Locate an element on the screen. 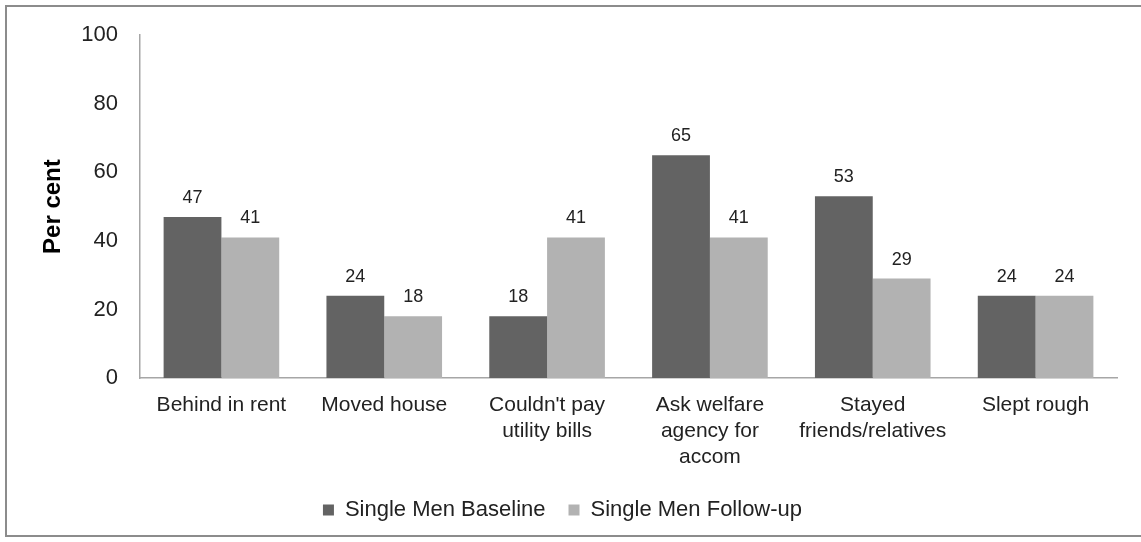  x-tick-label: Behind in rent is located at coordinates (221, 403).